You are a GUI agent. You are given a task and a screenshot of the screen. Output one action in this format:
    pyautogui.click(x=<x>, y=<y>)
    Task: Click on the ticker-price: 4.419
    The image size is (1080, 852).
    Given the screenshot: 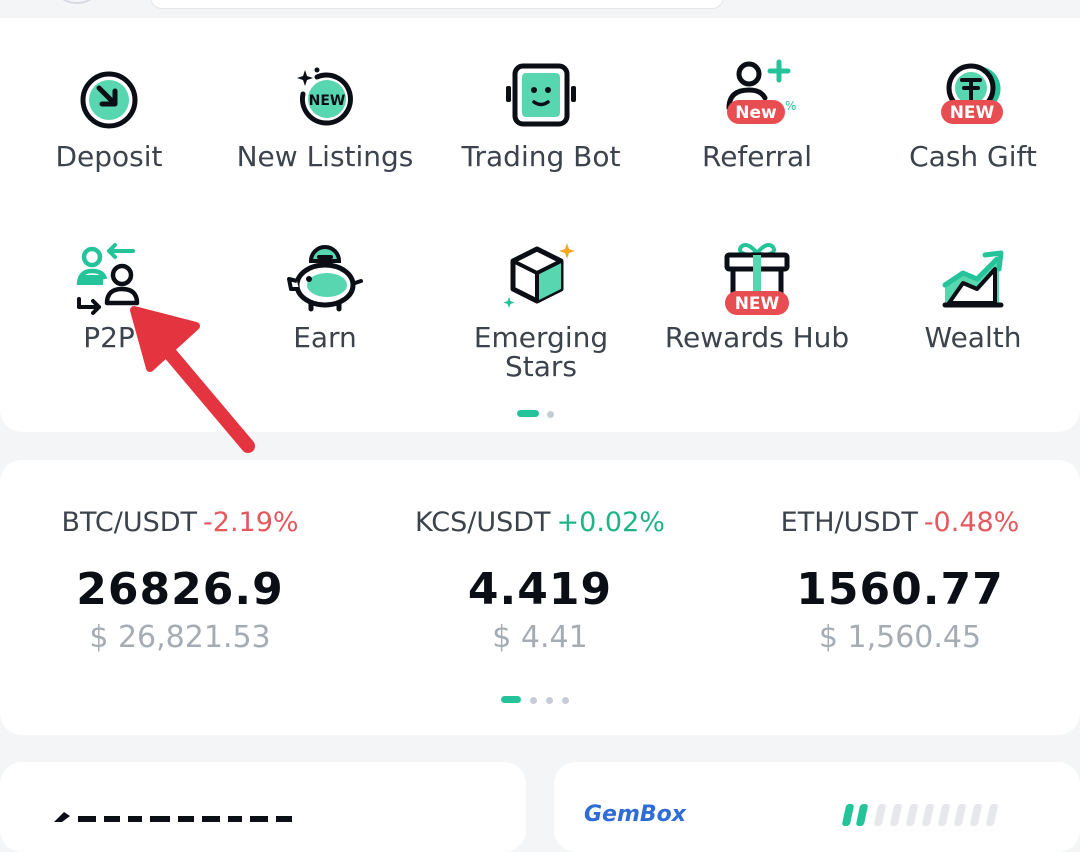 What is the action you would take?
    pyautogui.click(x=540, y=589)
    